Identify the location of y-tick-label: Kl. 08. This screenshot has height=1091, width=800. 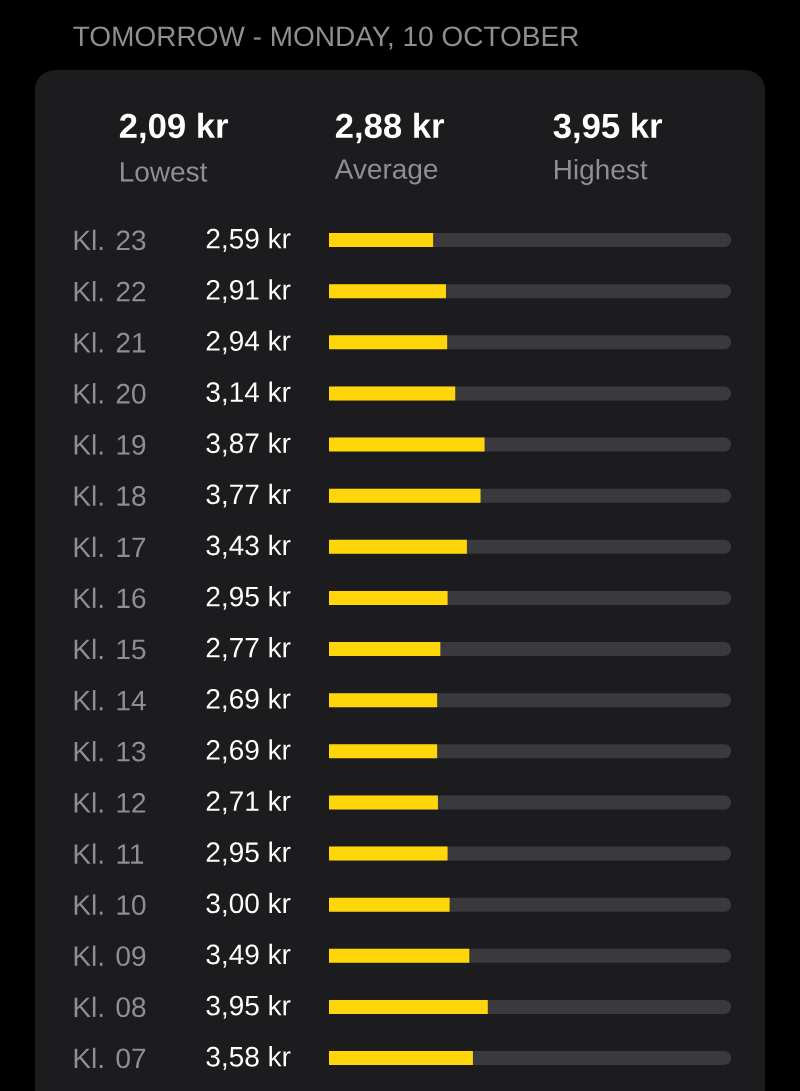
(110, 1007).